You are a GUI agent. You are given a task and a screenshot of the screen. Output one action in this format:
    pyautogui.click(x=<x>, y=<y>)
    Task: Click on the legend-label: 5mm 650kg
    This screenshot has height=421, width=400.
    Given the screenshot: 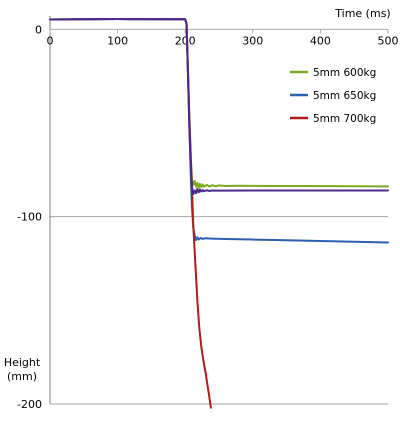 What is the action you would take?
    pyautogui.click(x=344, y=96)
    